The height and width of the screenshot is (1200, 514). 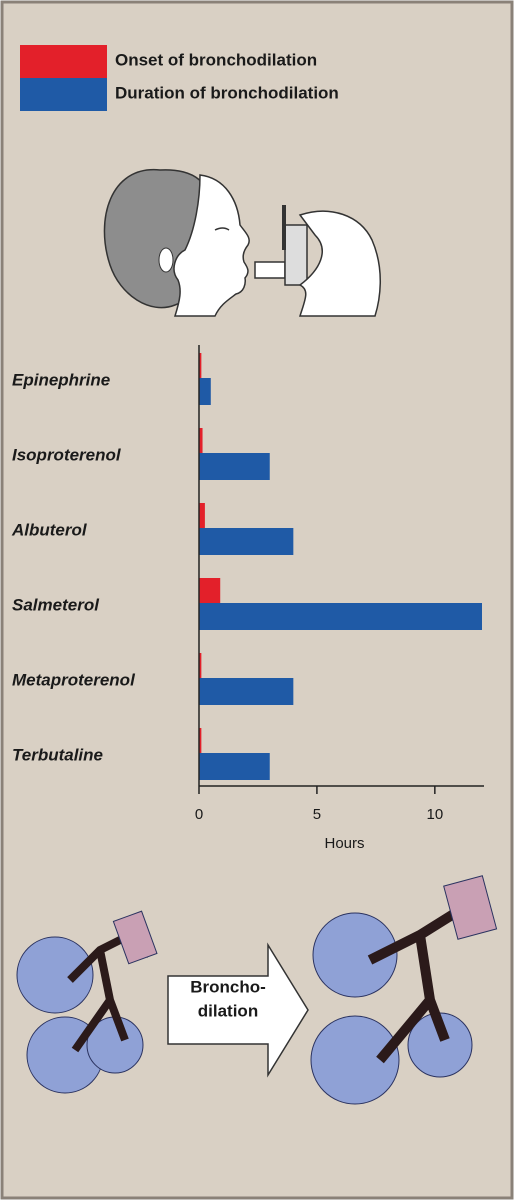 I want to click on inhaler-illustration, so click(x=242, y=243).